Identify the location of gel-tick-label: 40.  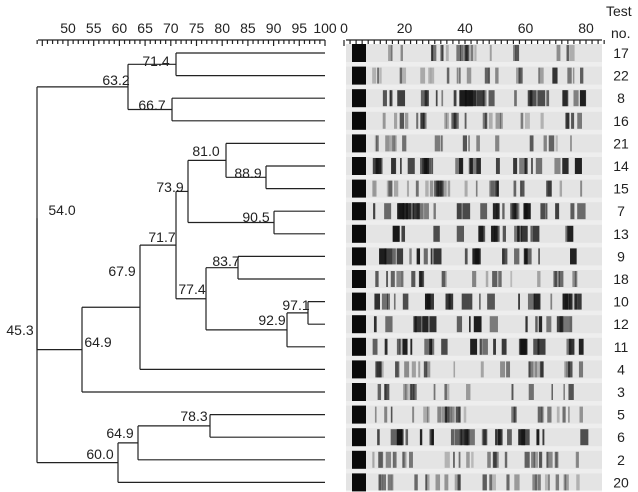
(465, 28).